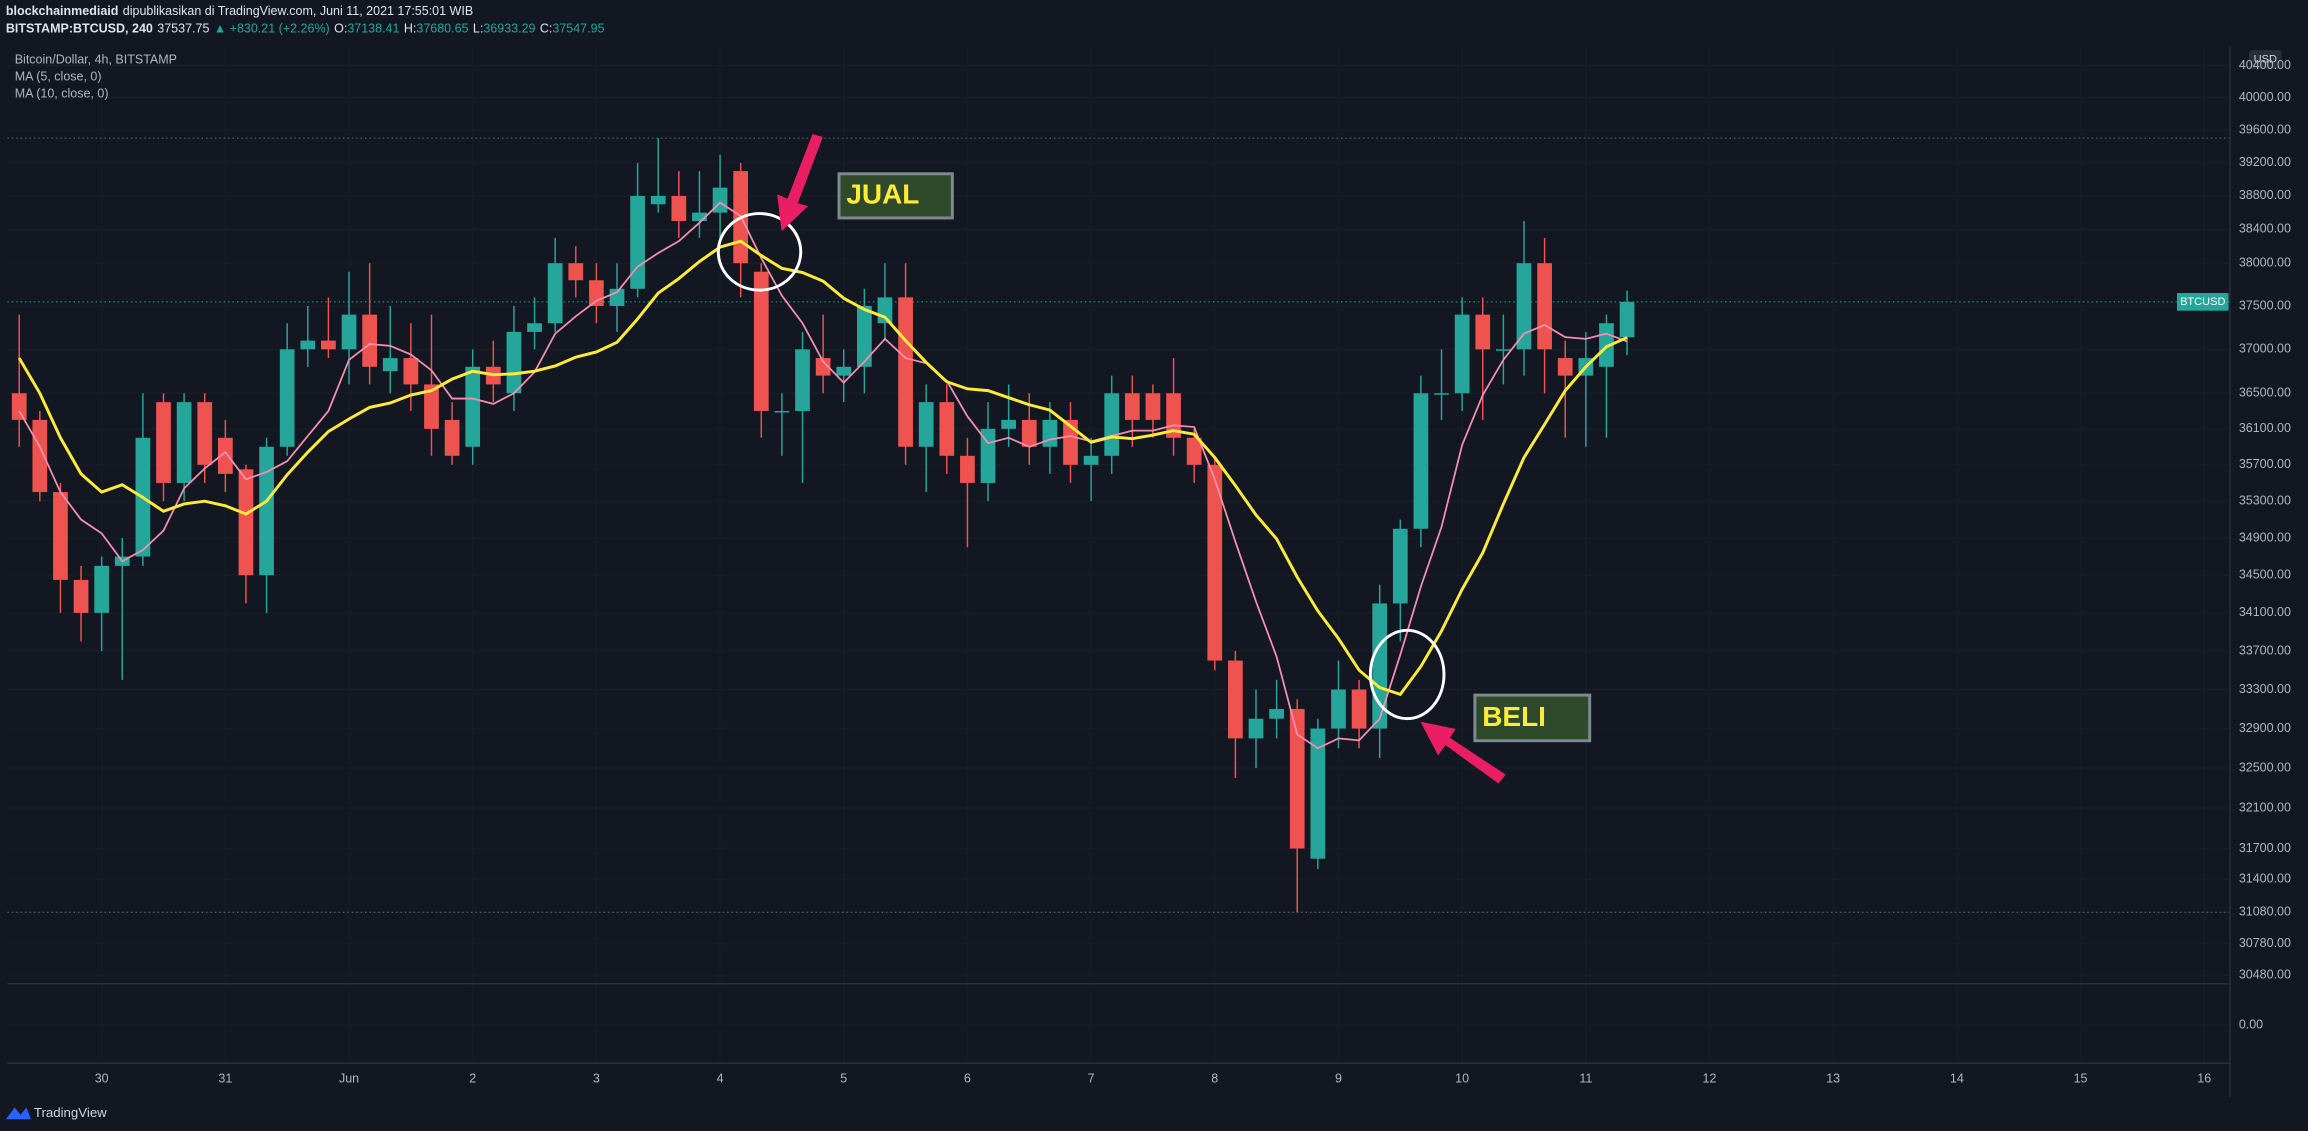 Image resolution: width=2308 pixels, height=1131 pixels. I want to click on x-tick-label: 3, so click(596, 1079).